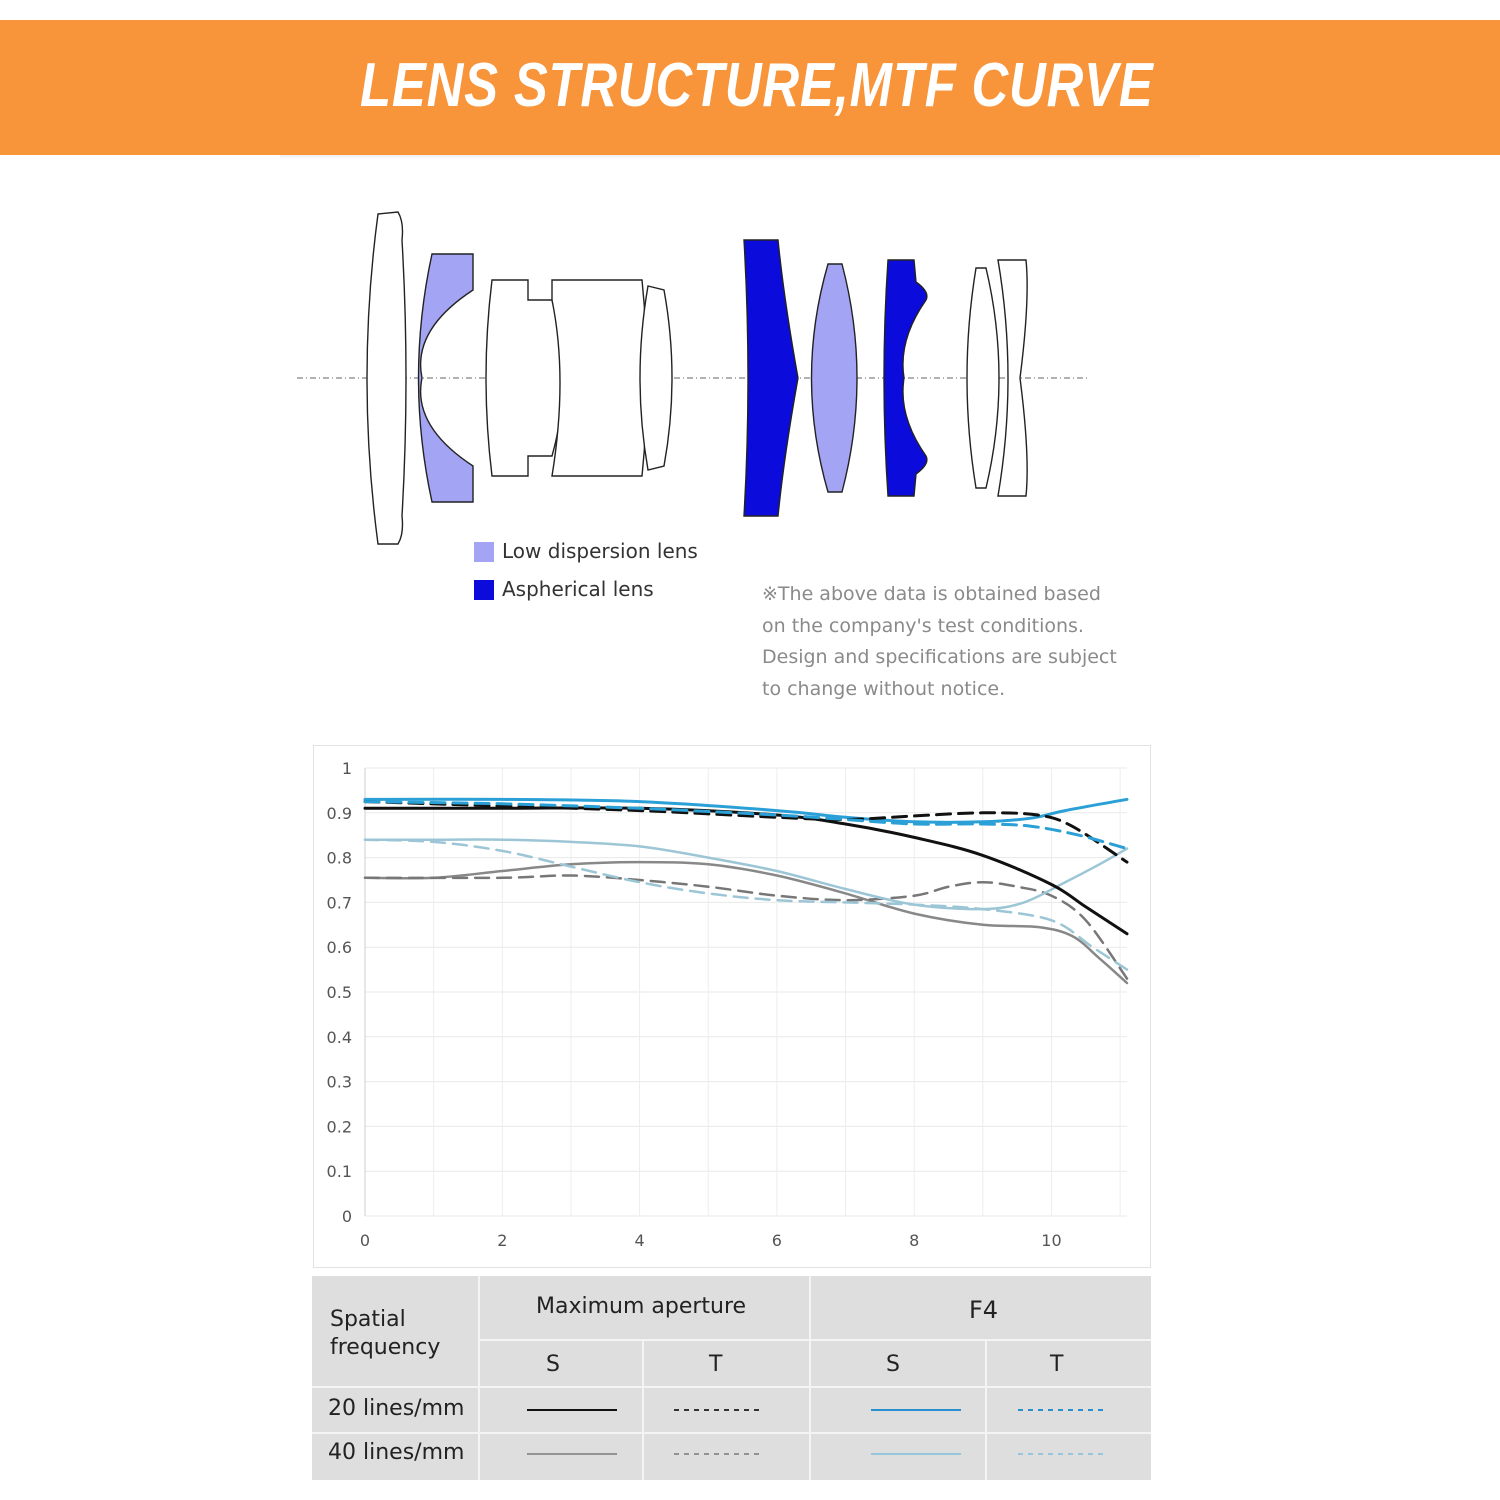  I want to click on row-label-20: 20 lines/mm, so click(396, 1408).